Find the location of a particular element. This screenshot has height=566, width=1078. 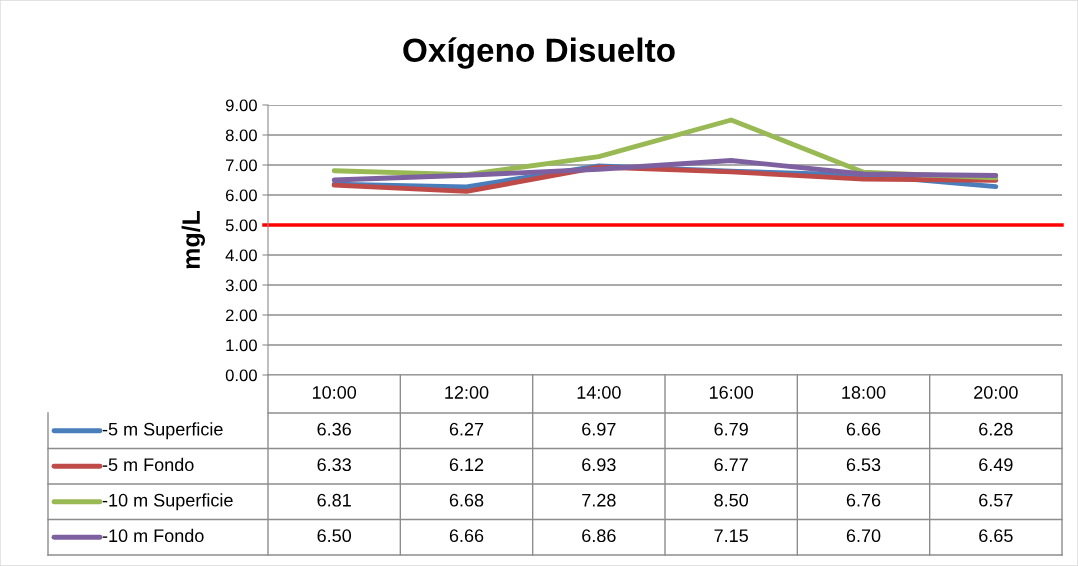

x-tick-label: 16:00 is located at coordinates (731, 392).